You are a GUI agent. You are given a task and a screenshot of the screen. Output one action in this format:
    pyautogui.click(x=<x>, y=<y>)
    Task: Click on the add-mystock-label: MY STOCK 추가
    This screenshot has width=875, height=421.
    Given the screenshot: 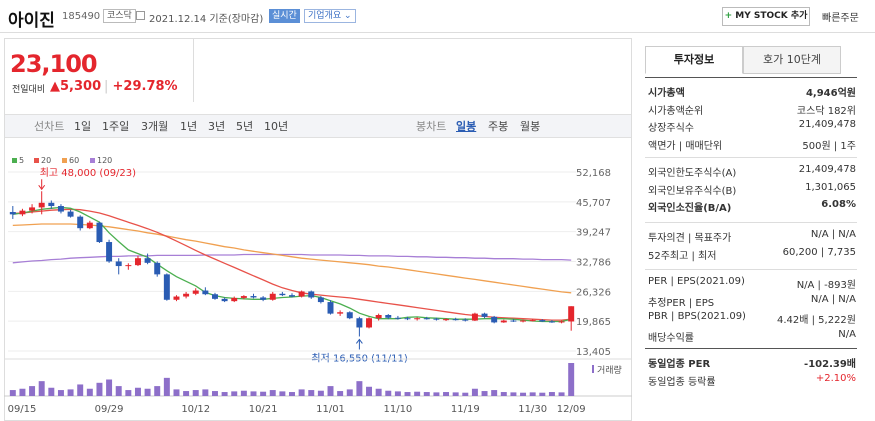 What is the action you would take?
    pyautogui.click(x=771, y=16)
    